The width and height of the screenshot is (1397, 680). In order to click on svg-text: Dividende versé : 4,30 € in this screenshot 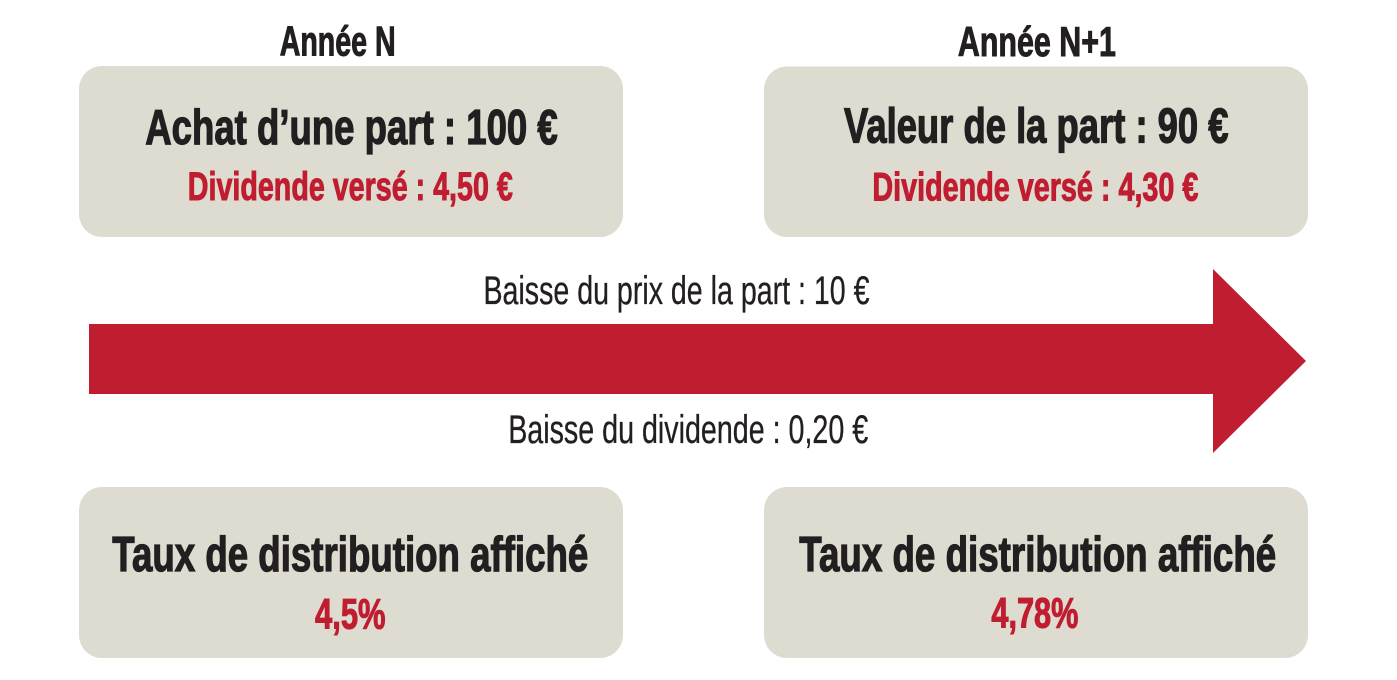, I will do `click(1035, 188)`.